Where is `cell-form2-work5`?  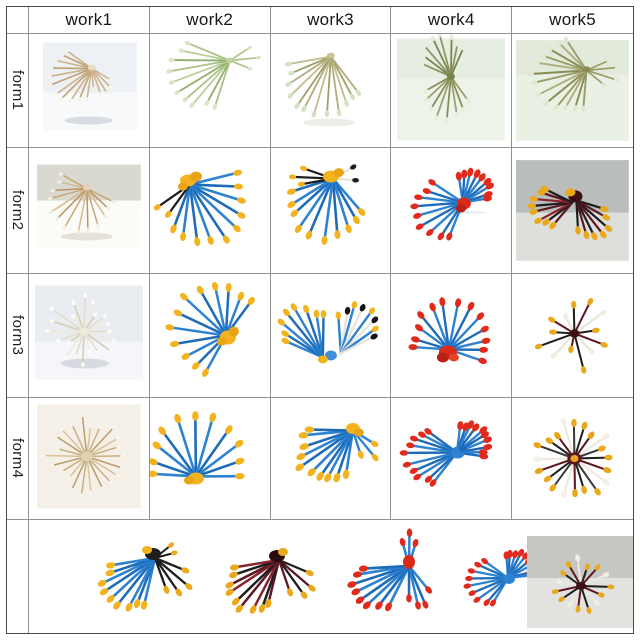 cell-form2-work5 is located at coordinates (572, 211).